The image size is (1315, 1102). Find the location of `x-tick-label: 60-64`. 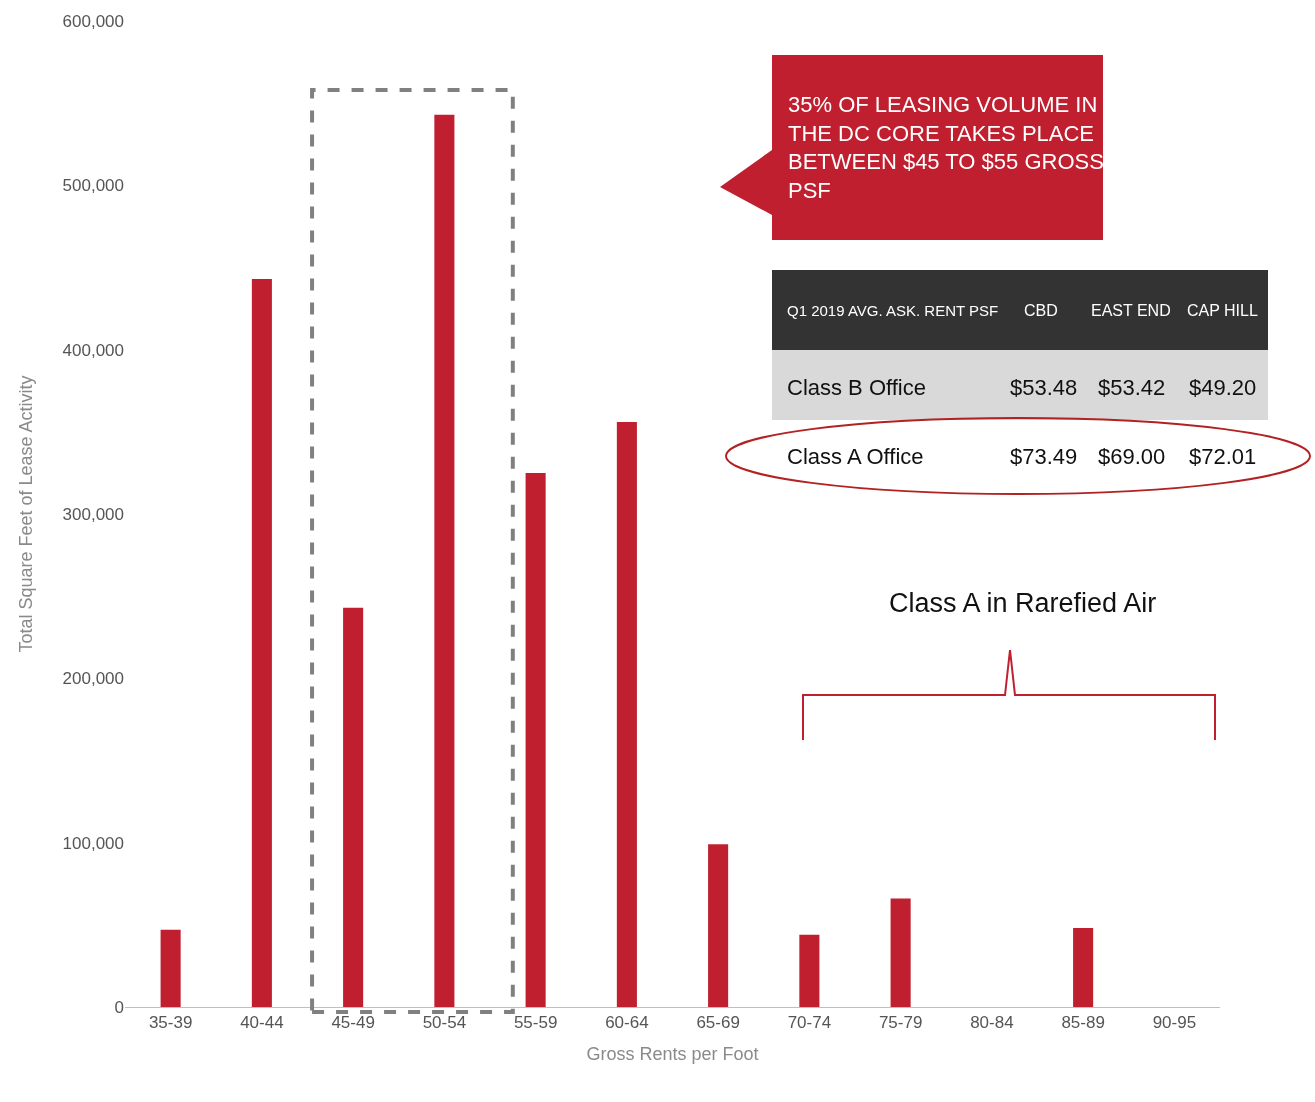

x-tick-label: 60-64 is located at coordinates (627, 1023).